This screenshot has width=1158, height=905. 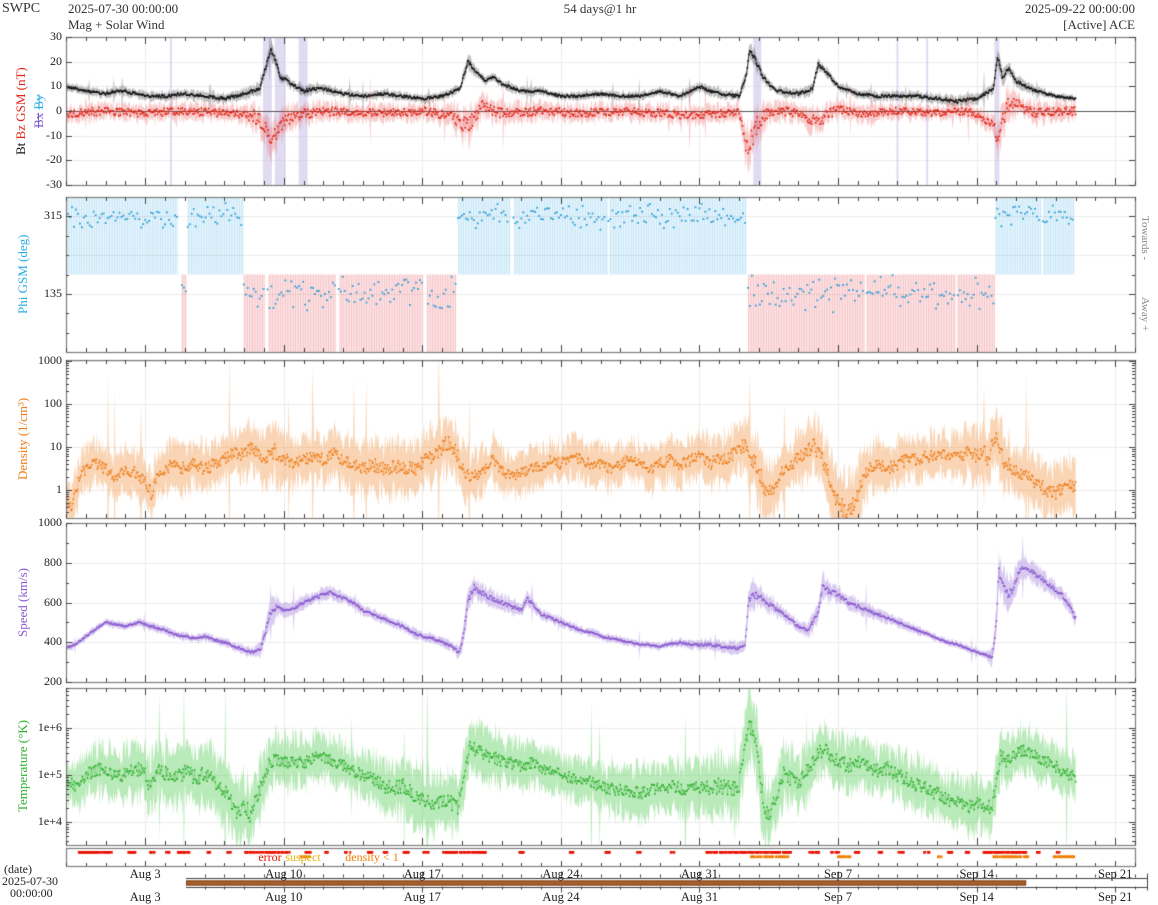 I want to click on y-tick-label: -10, so click(x=54, y=134).